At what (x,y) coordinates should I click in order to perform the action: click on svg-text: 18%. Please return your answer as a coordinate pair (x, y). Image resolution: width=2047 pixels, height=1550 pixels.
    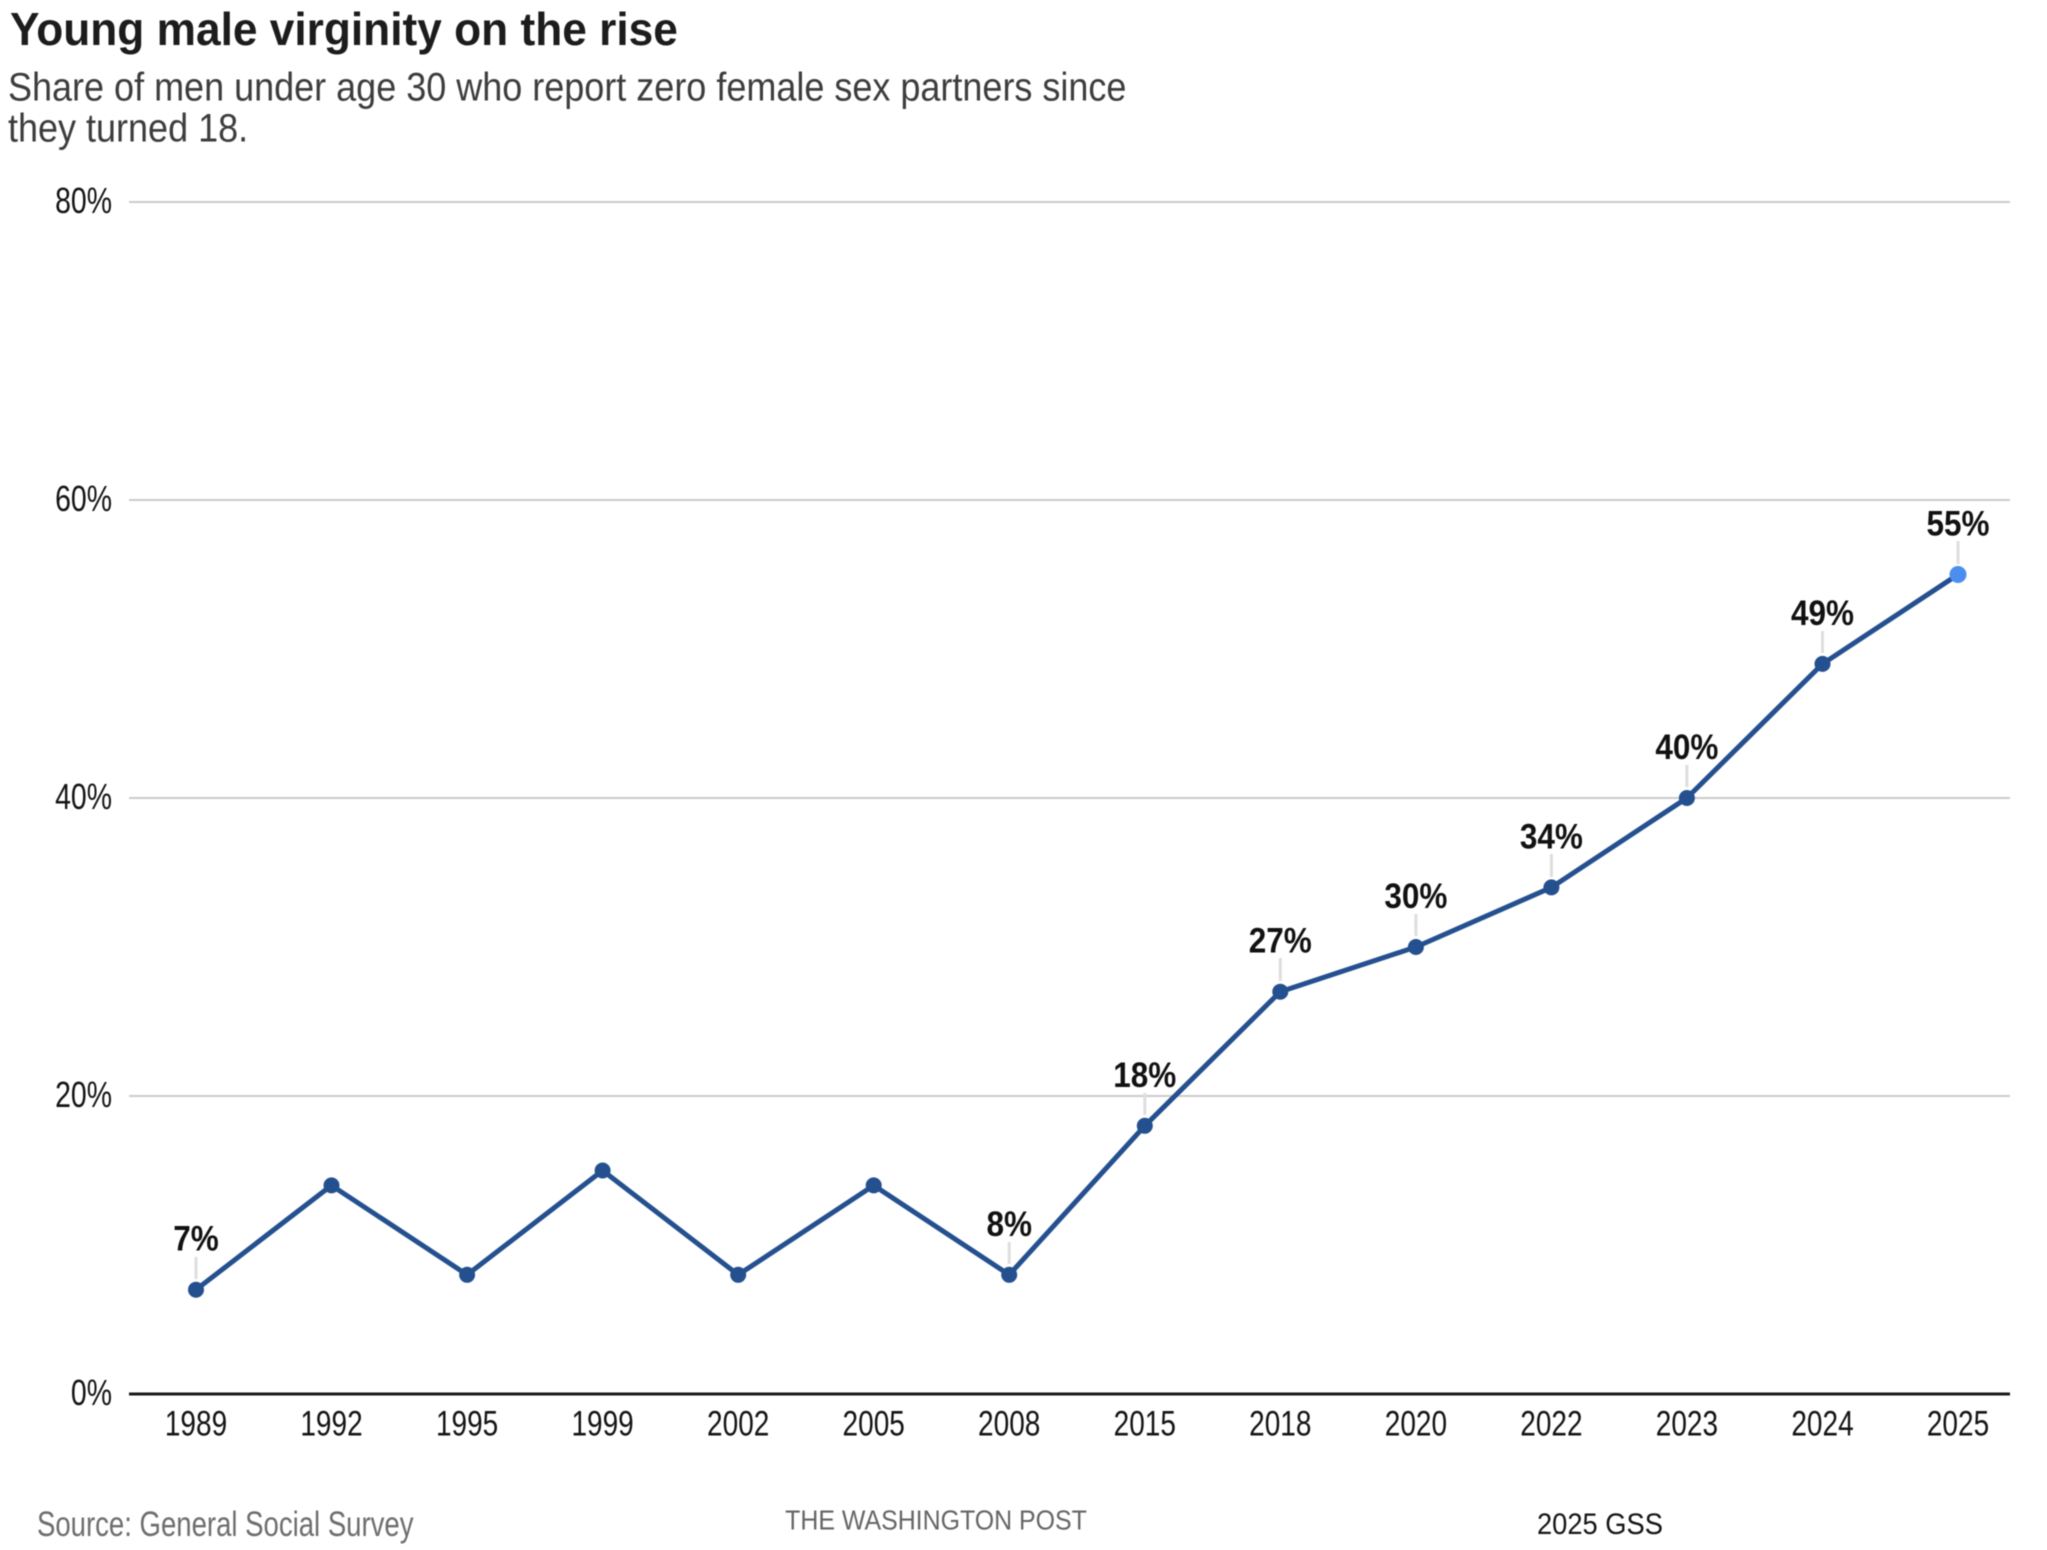
    Looking at the image, I should click on (1144, 1075).